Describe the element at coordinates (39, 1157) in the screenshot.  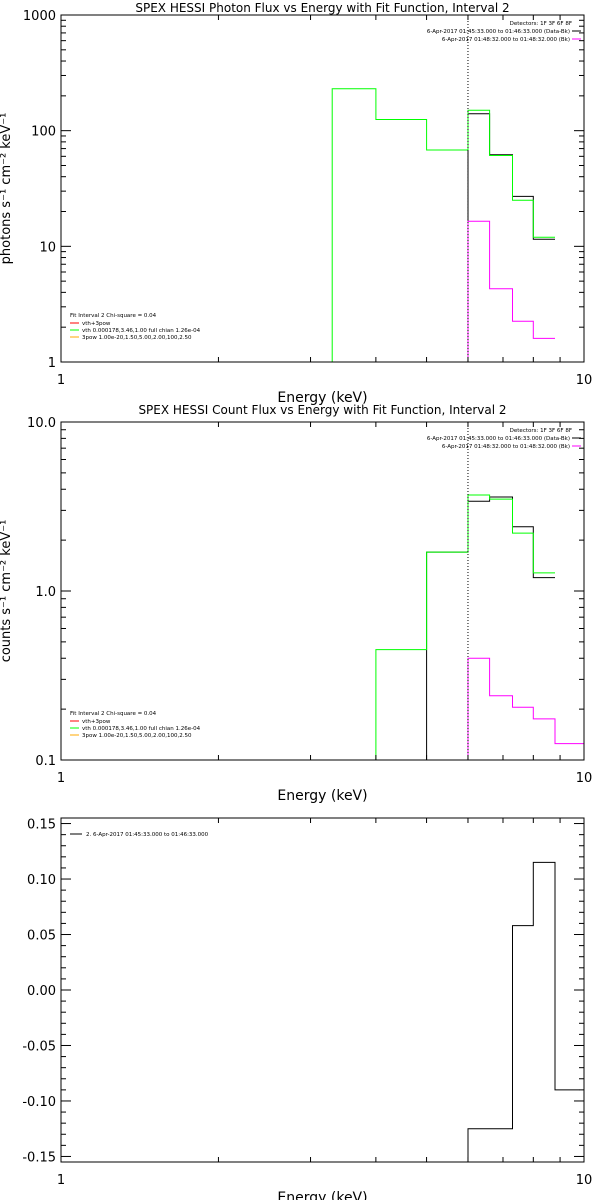
I see `y-tick-label: -0.15` at that location.